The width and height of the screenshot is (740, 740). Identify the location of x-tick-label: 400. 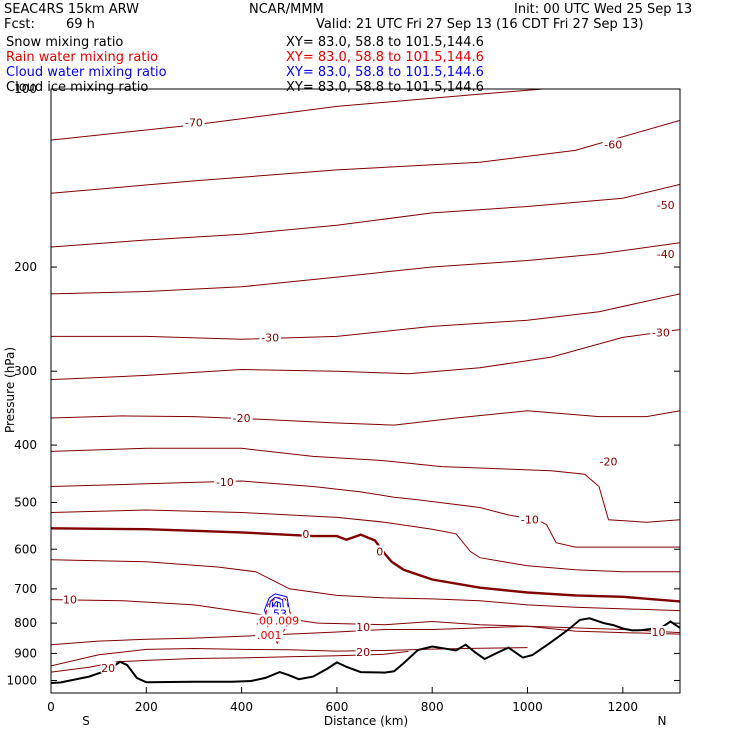
(241, 707).